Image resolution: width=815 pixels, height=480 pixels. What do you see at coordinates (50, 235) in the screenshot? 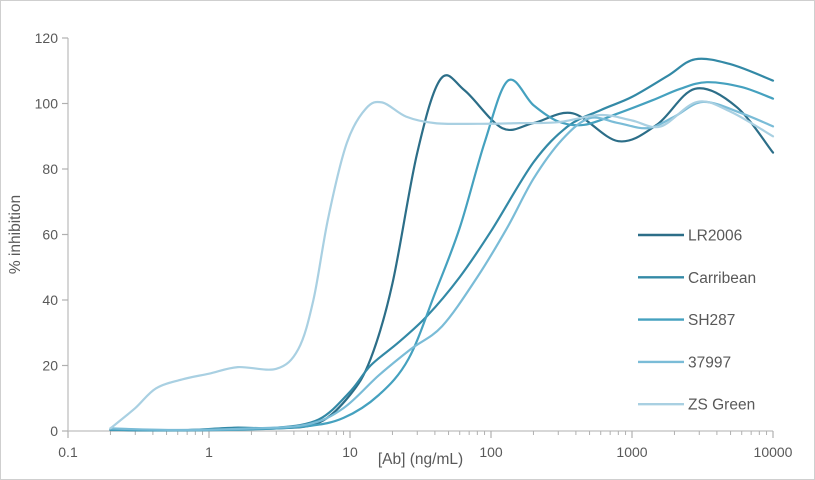
I see `y-axis-tick-label: 60` at bounding box center [50, 235].